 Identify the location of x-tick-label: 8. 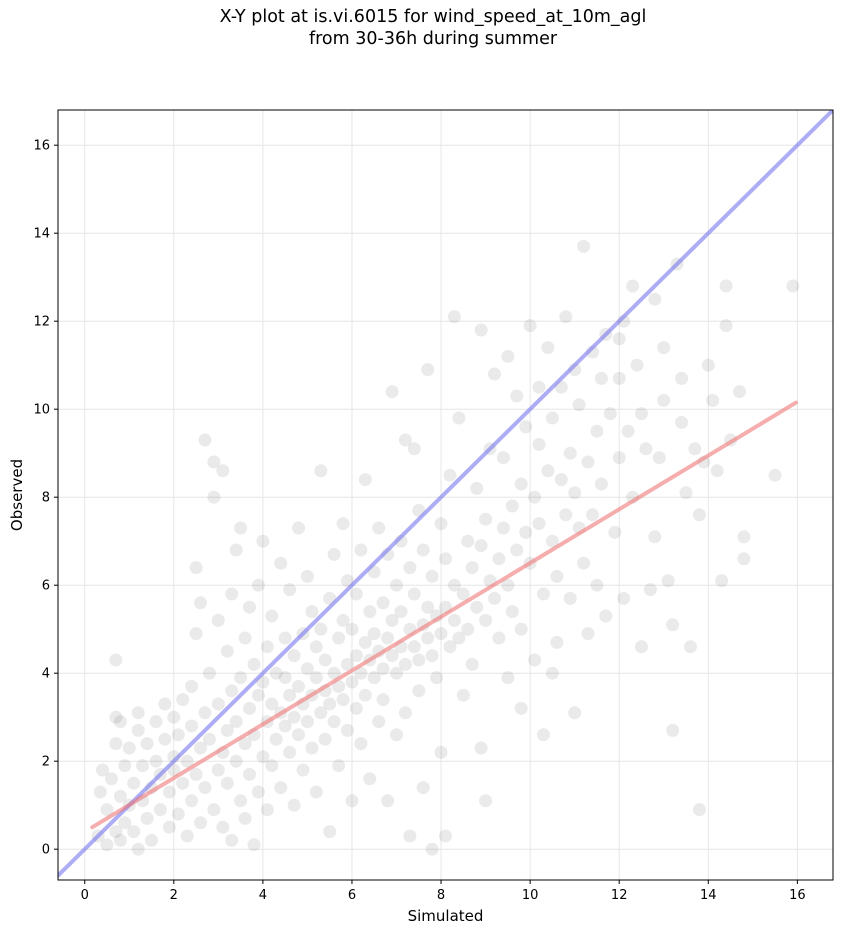
(441, 895).